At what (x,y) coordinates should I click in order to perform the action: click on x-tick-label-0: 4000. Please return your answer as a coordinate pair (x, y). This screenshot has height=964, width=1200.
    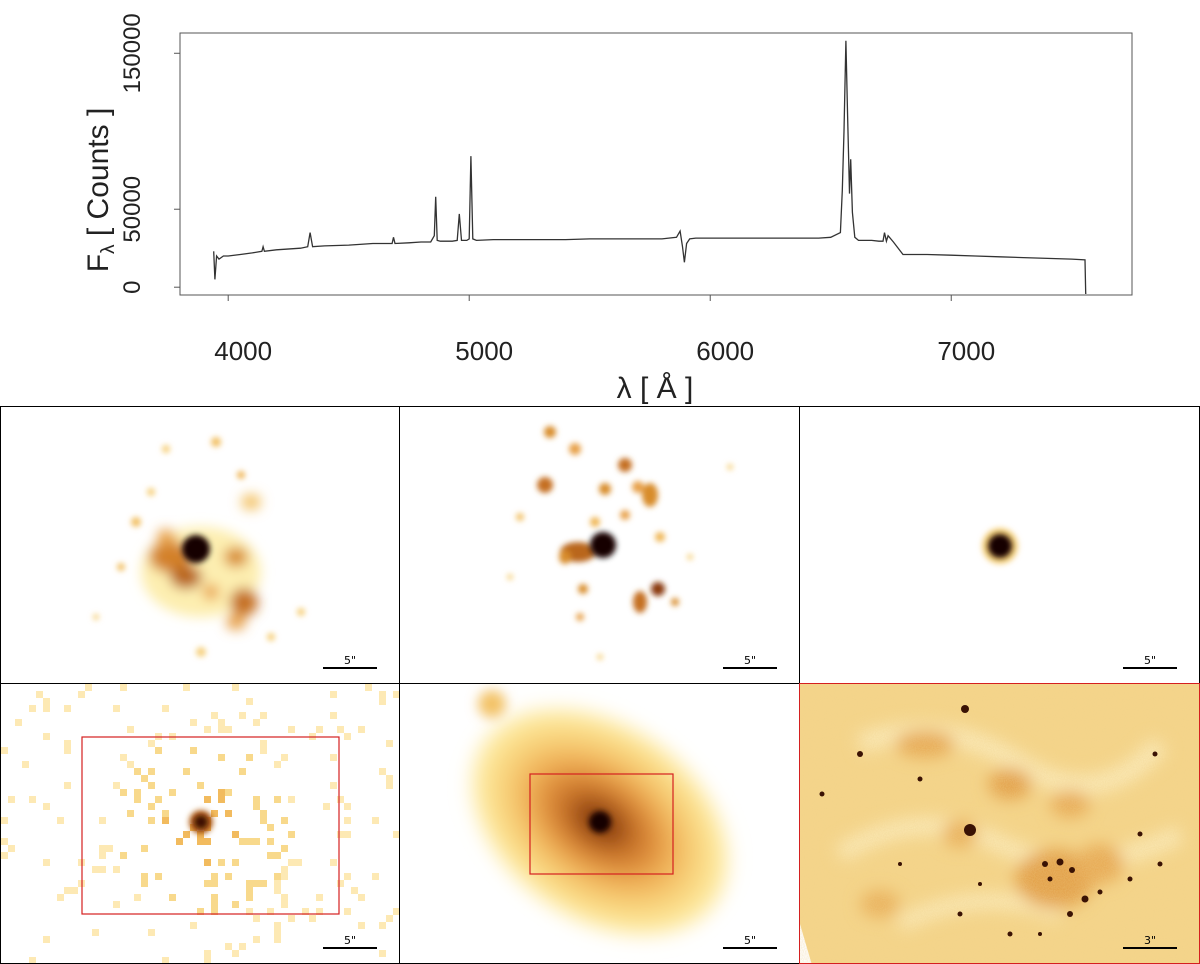
    Looking at the image, I should click on (243, 351).